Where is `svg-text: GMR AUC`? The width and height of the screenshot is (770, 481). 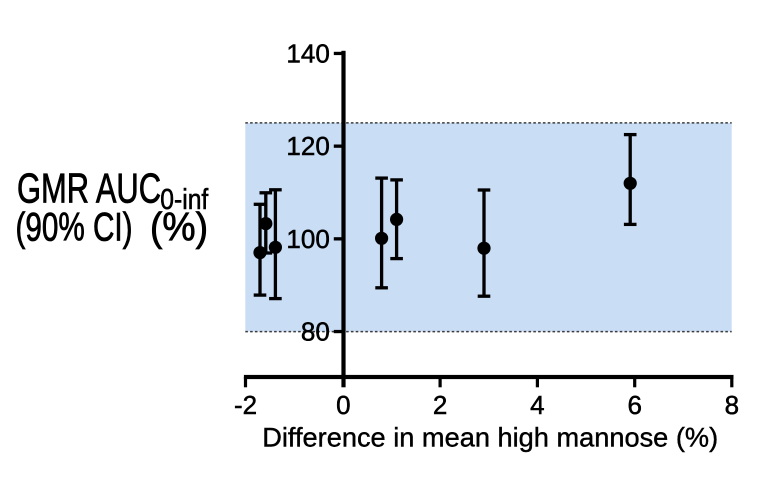 svg-text: GMR AUC is located at coordinates (89, 188).